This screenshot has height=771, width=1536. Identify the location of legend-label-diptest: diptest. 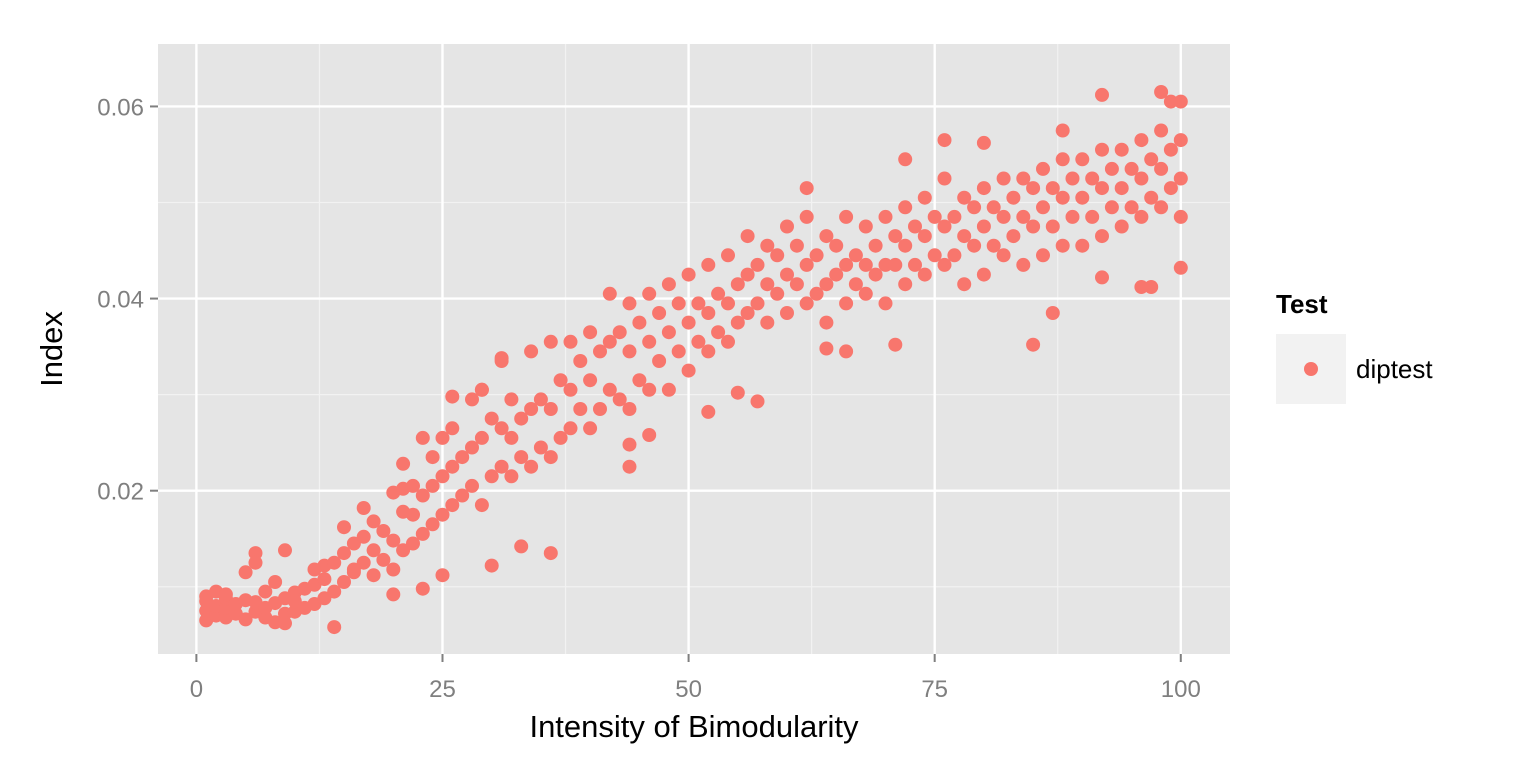
(1394, 369).